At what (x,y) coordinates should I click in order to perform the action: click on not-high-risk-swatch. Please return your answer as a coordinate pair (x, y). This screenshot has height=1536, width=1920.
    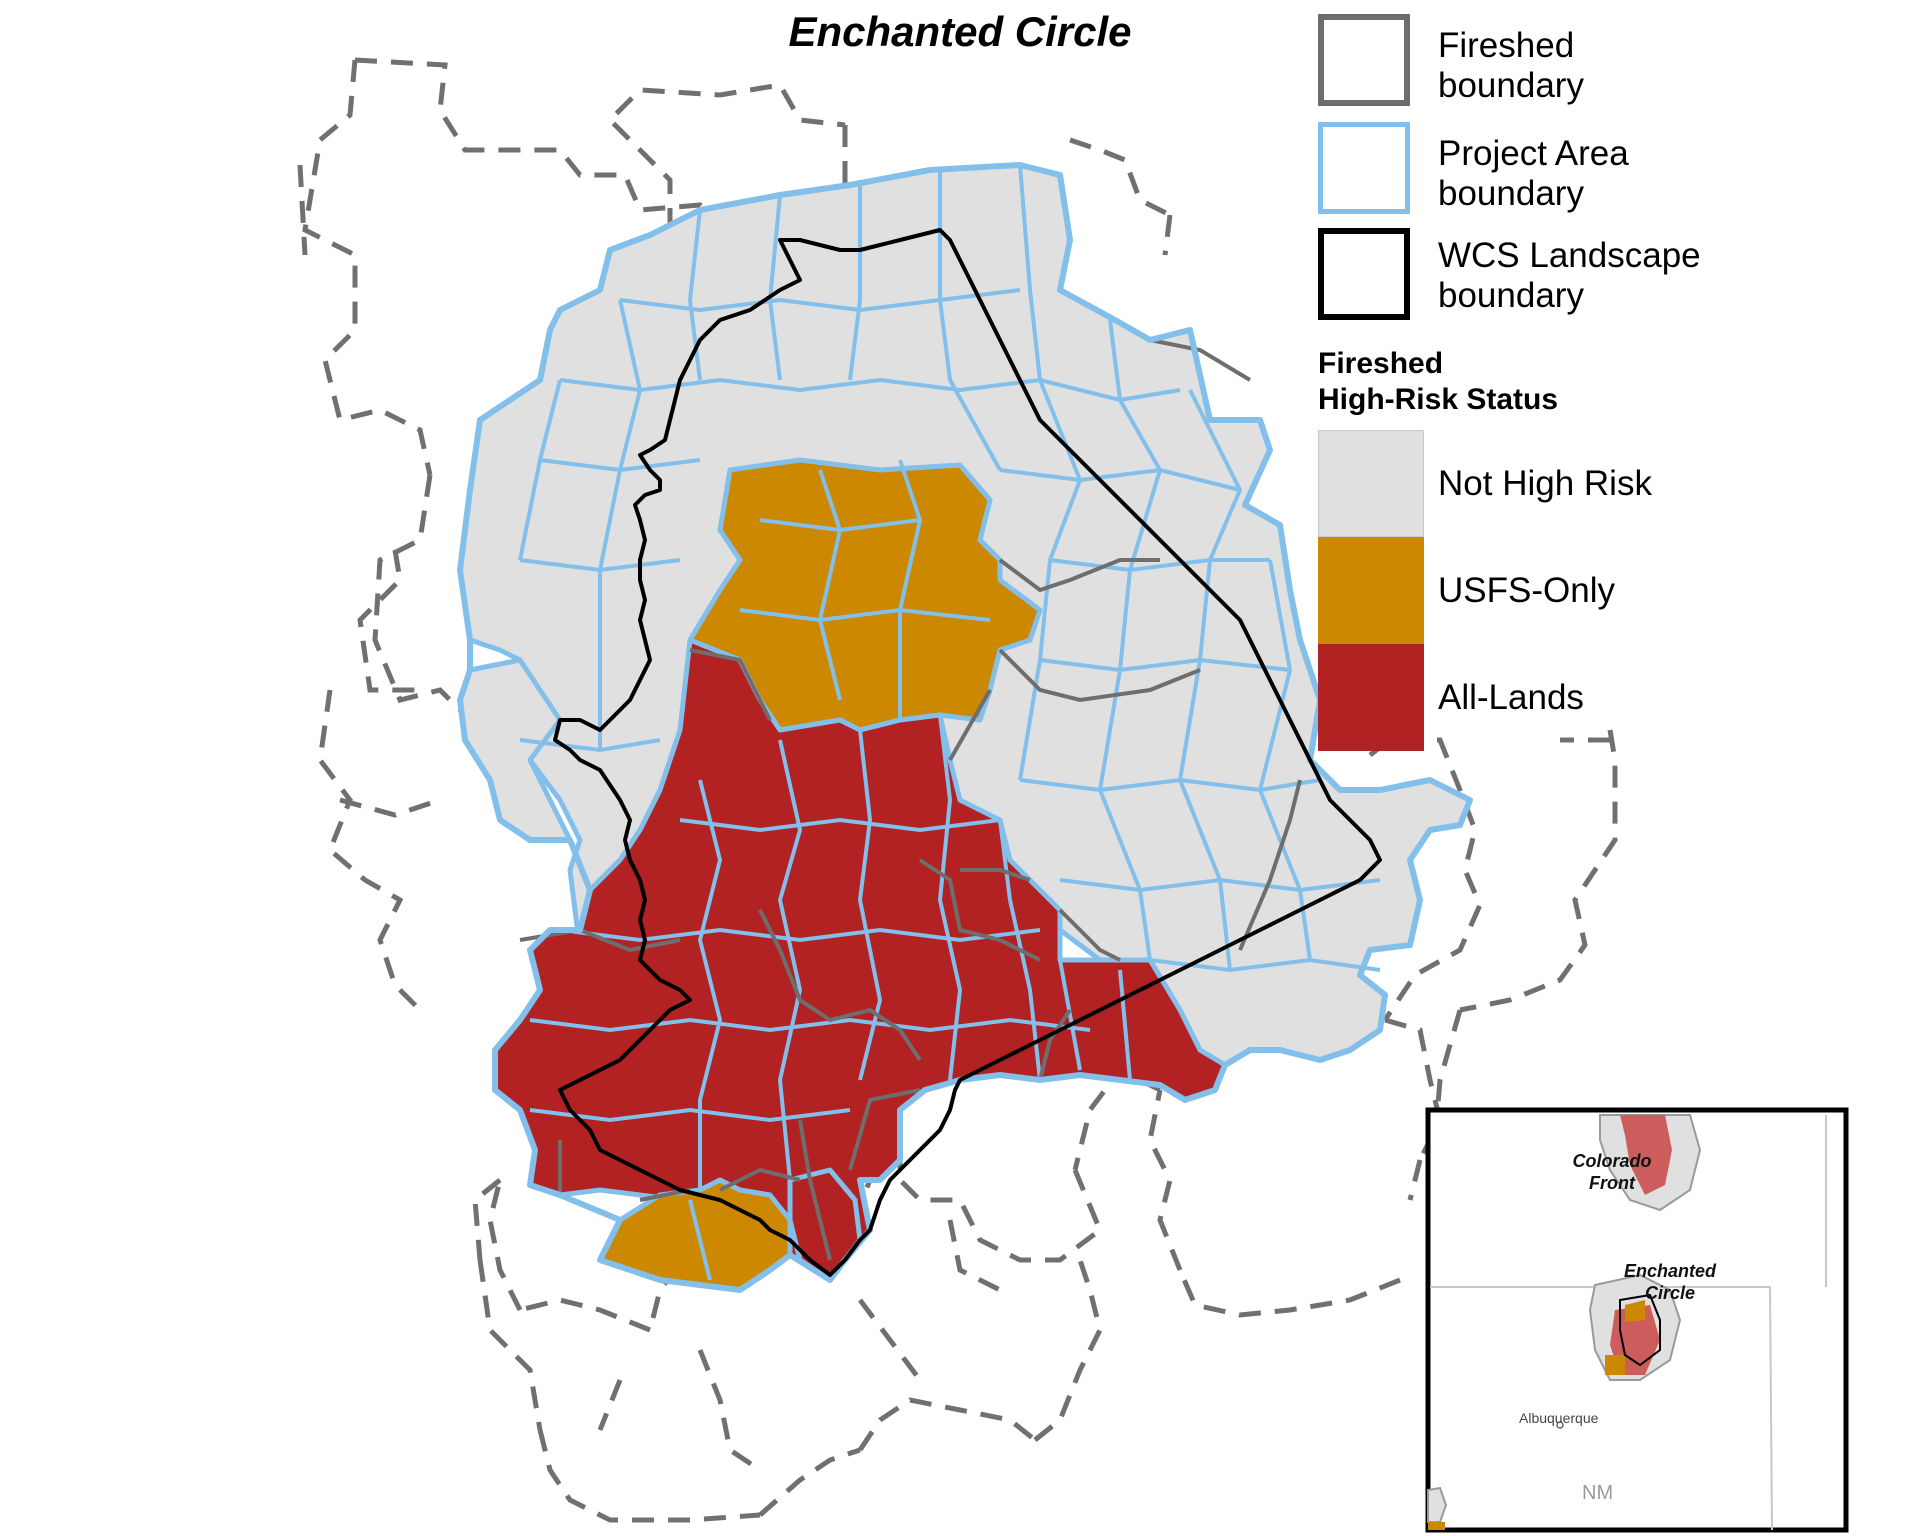
    Looking at the image, I should click on (1371, 483).